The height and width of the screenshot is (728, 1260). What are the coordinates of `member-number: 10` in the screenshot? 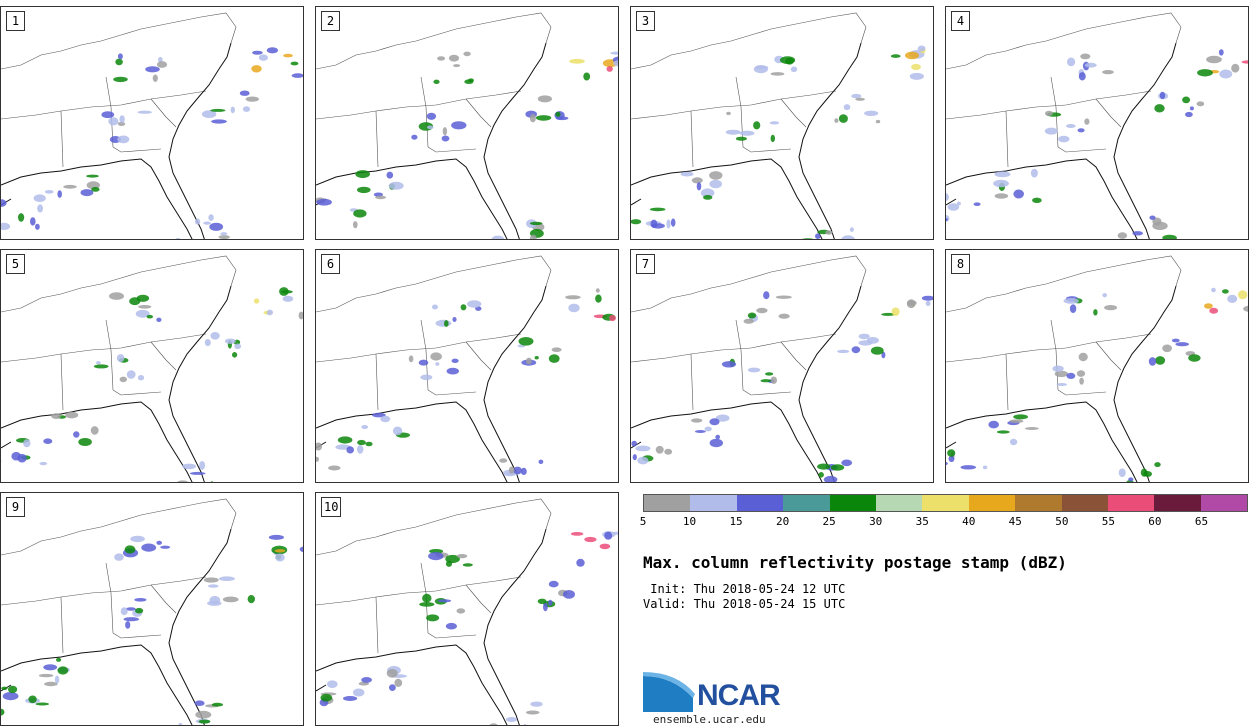 It's located at (331, 507).